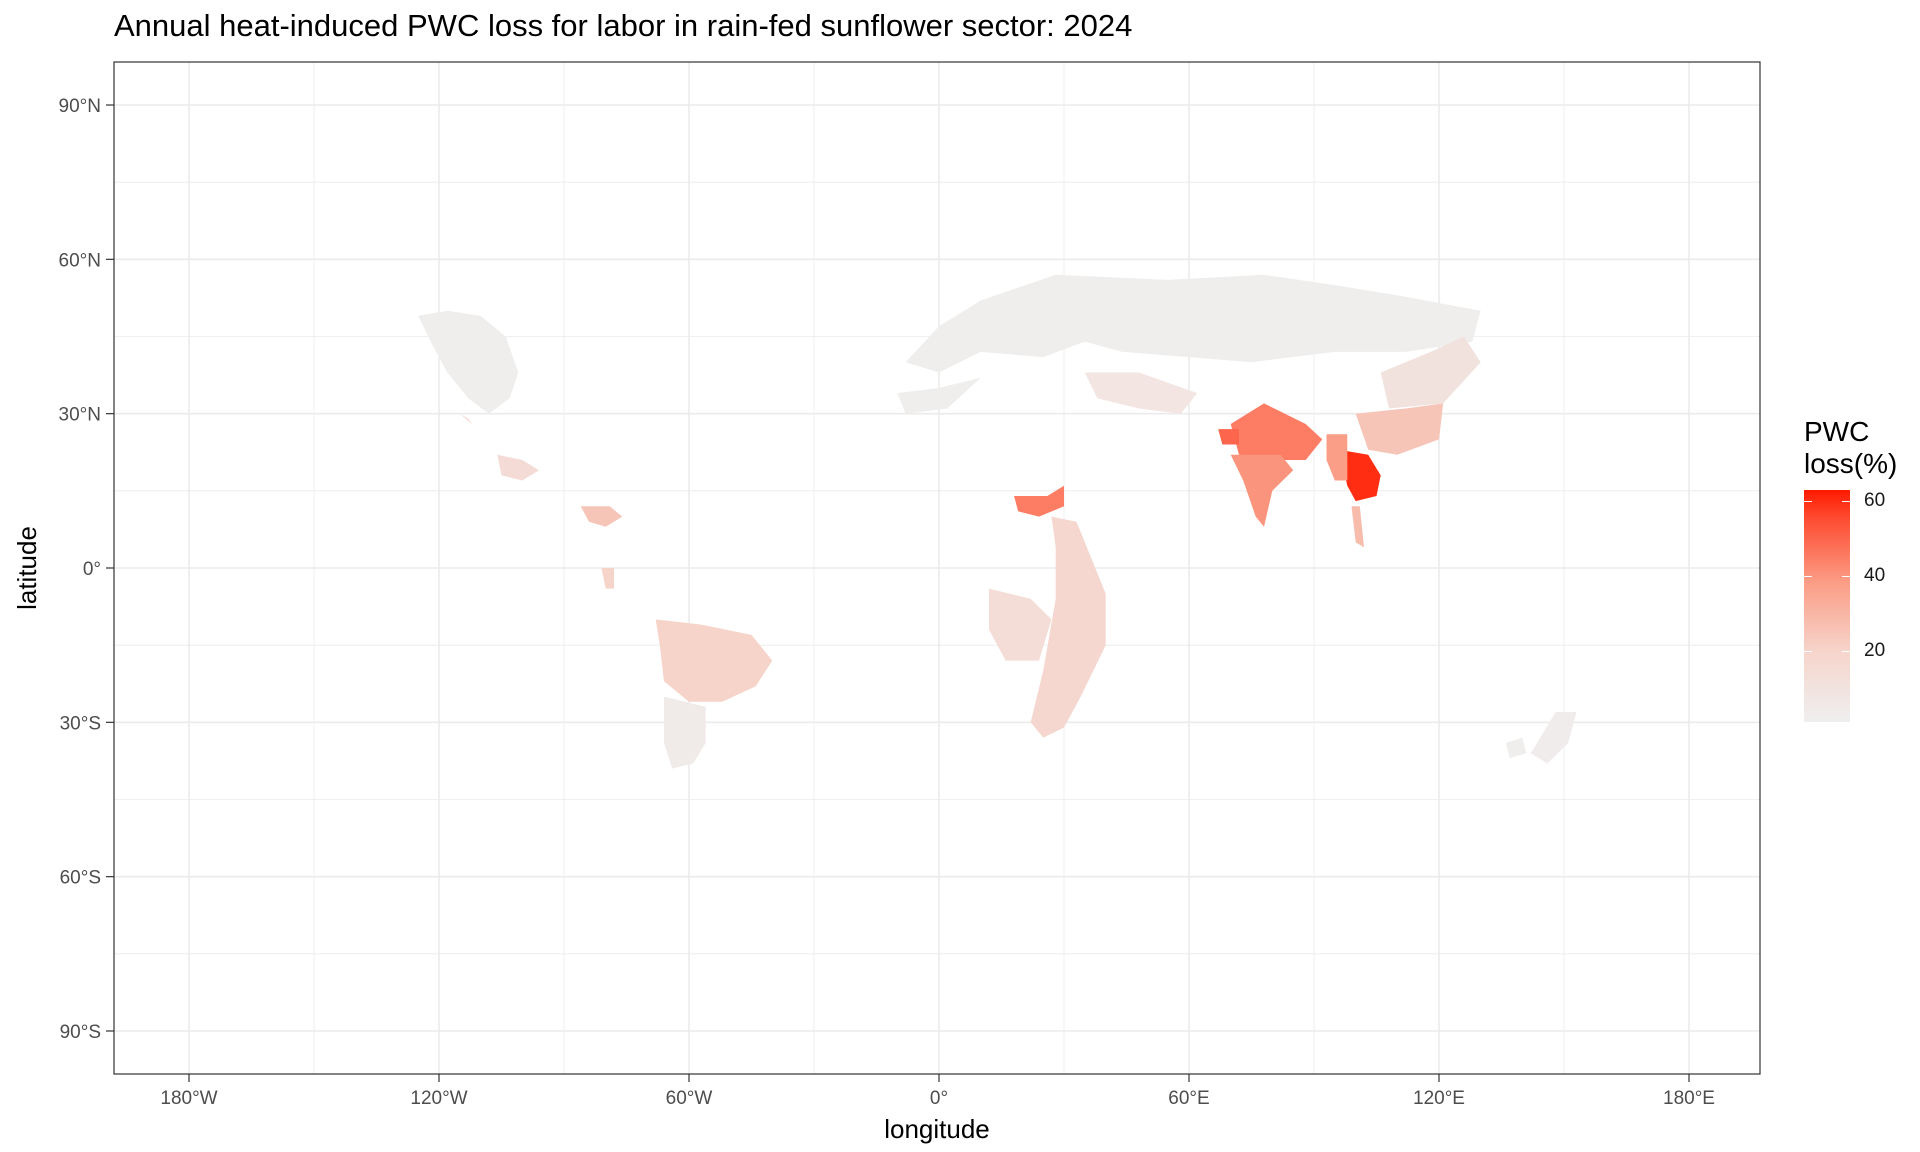 The image size is (1920, 1152). I want to click on region-pakistan-patch, so click(1228, 437).